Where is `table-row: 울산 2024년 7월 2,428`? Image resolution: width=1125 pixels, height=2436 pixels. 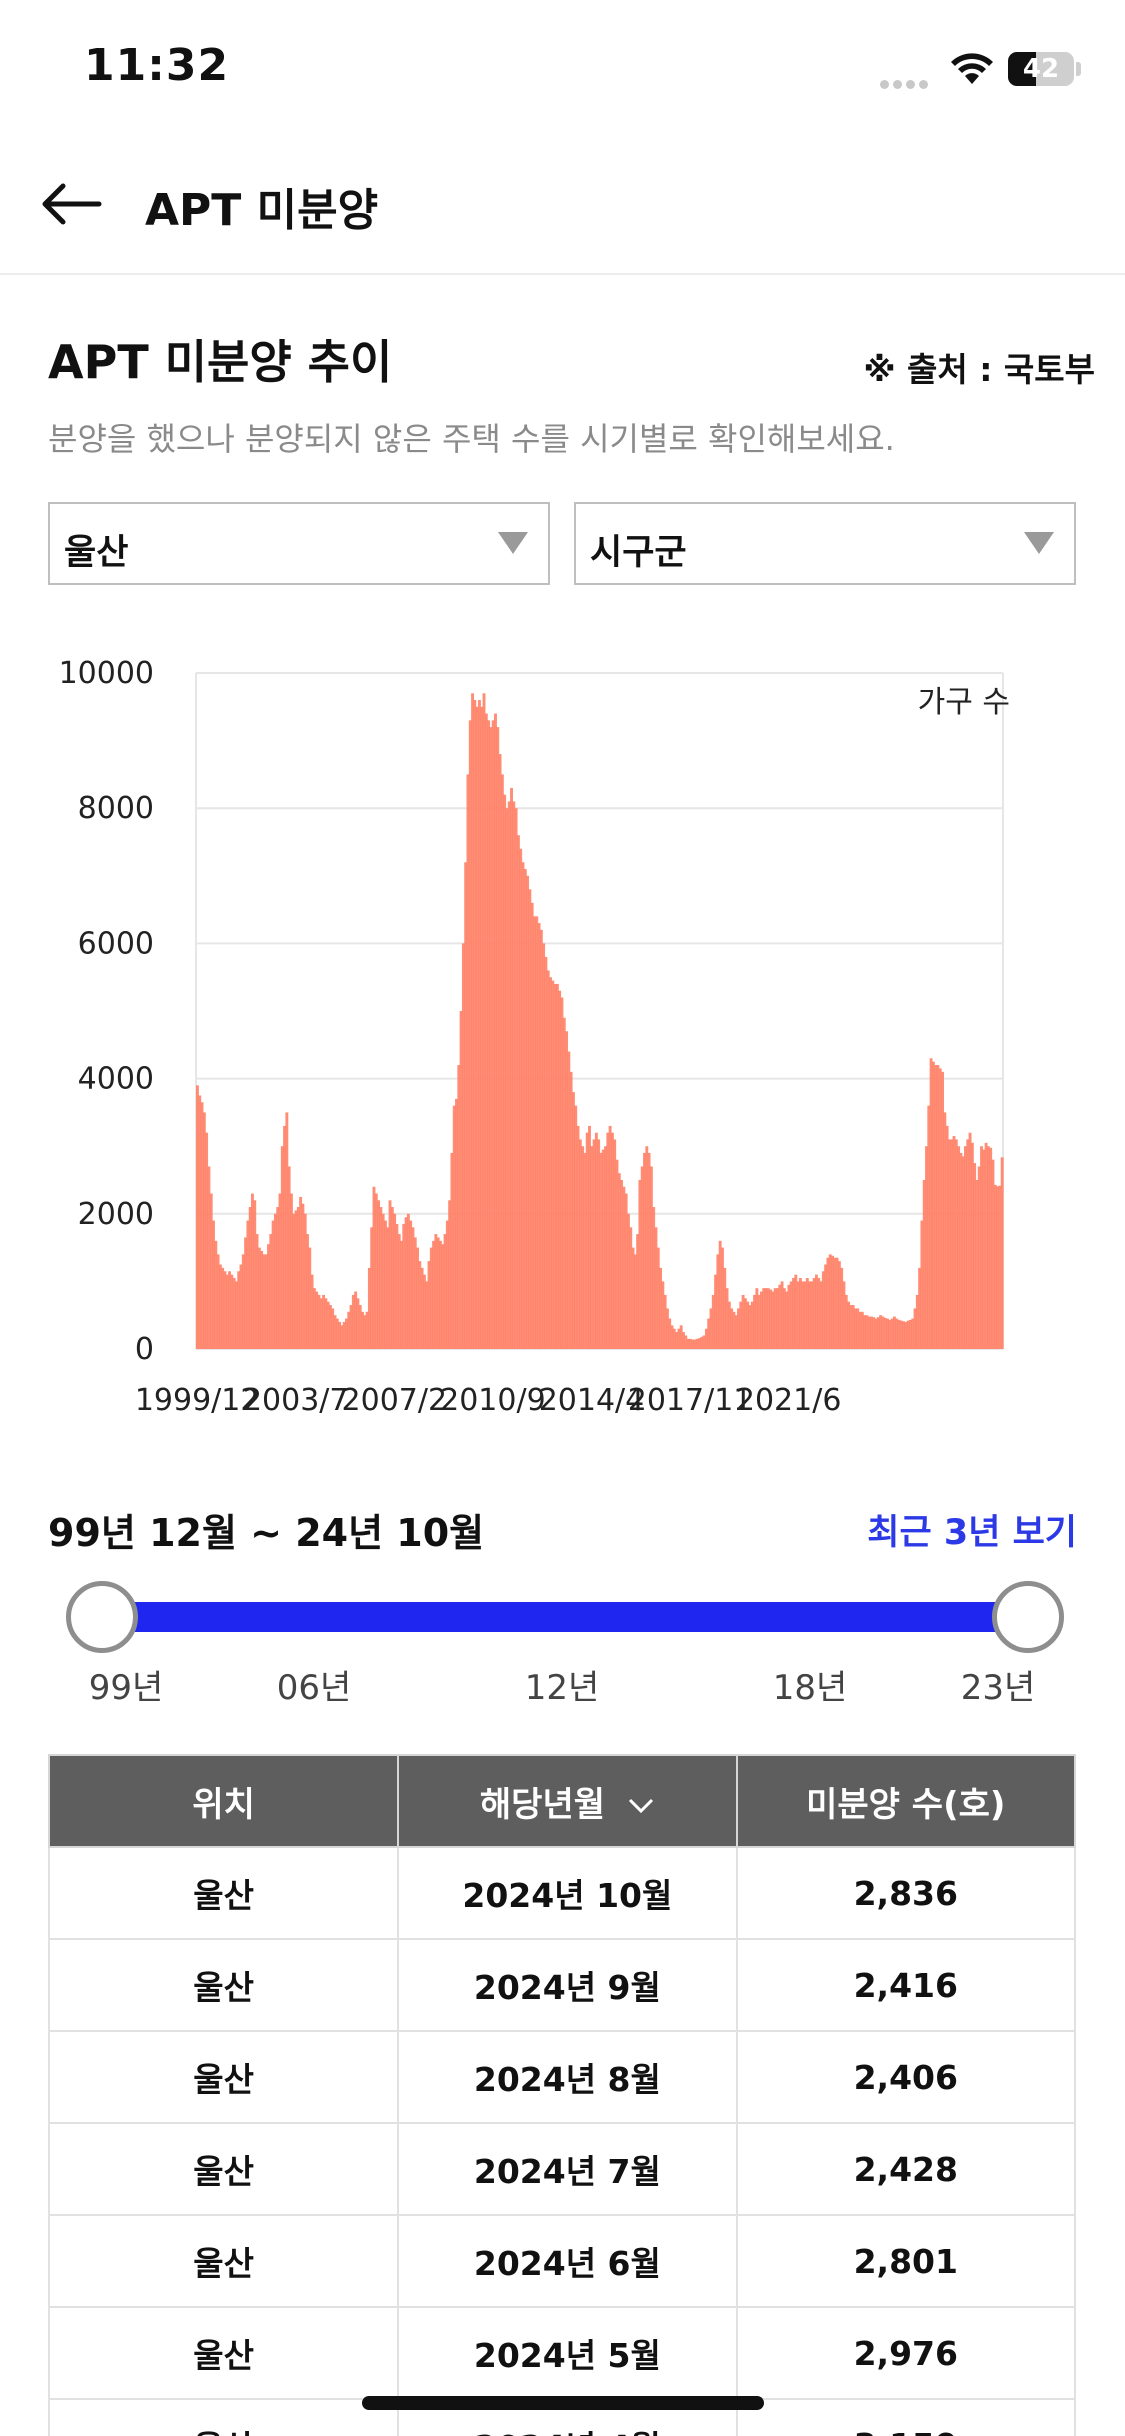 table-row: 울산 2024년 7월 2,428 is located at coordinates (562, 2169).